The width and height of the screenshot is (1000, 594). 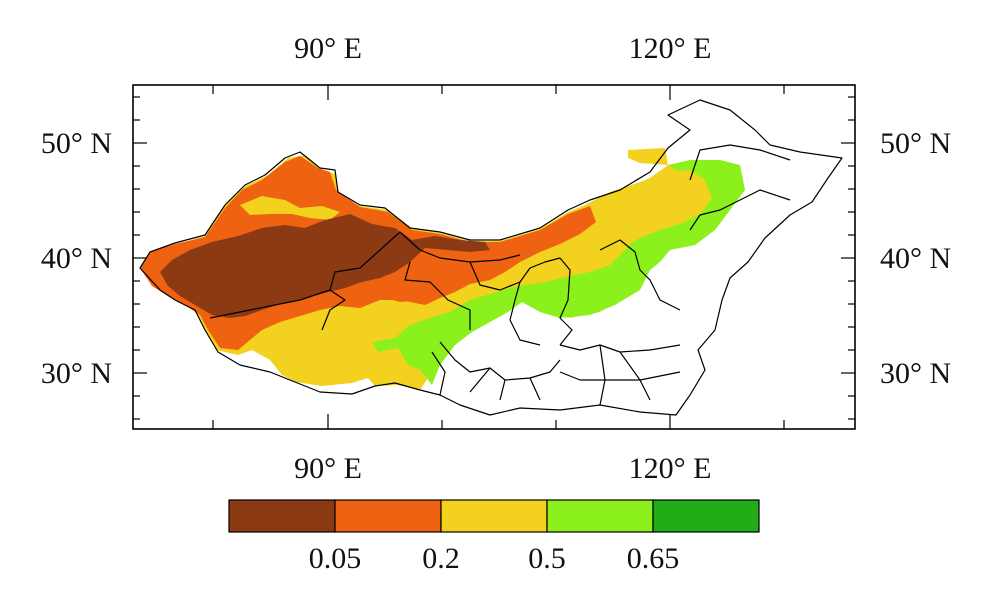 What do you see at coordinates (76, 373) in the screenshot?
I see `lat-label-left-30n: 30° N` at bounding box center [76, 373].